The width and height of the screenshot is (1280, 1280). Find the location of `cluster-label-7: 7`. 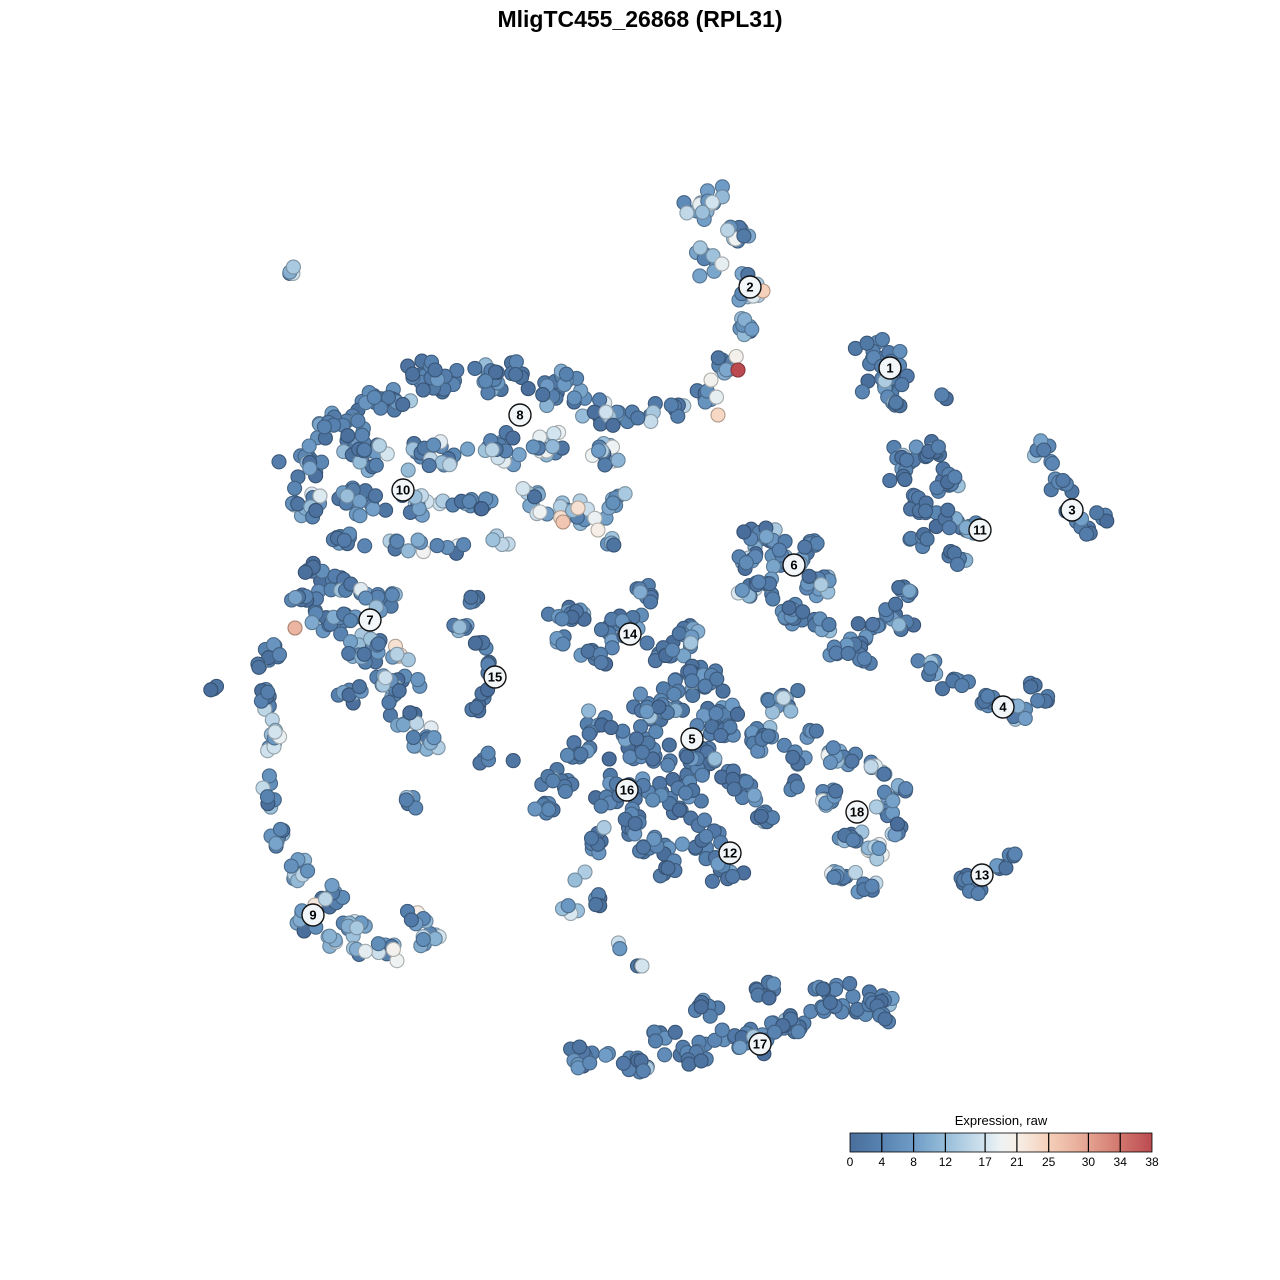

cluster-label-7: 7 is located at coordinates (369, 620).